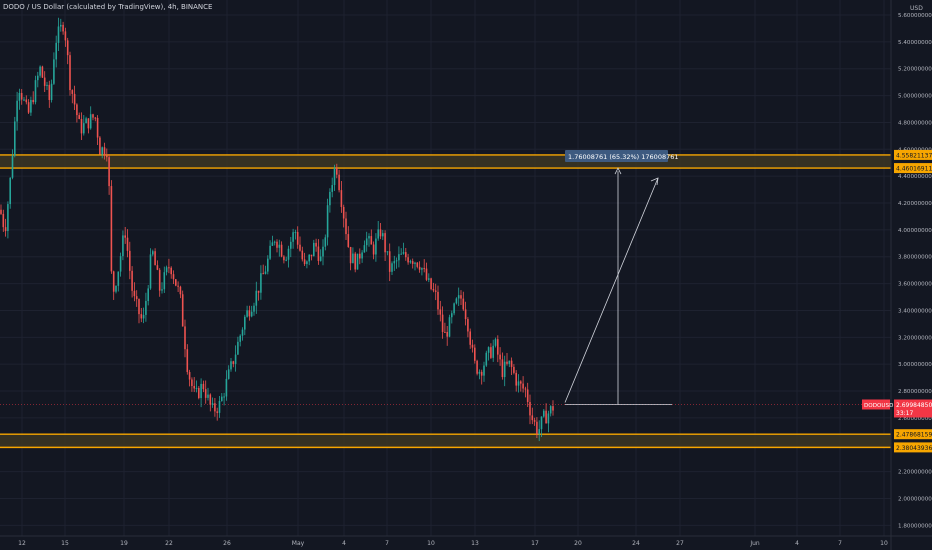 The width and height of the screenshot is (932, 550). What do you see at coordinates (913, 168) in the screenshot?
I see `level-price-tag` at bounding box center [913, 168].